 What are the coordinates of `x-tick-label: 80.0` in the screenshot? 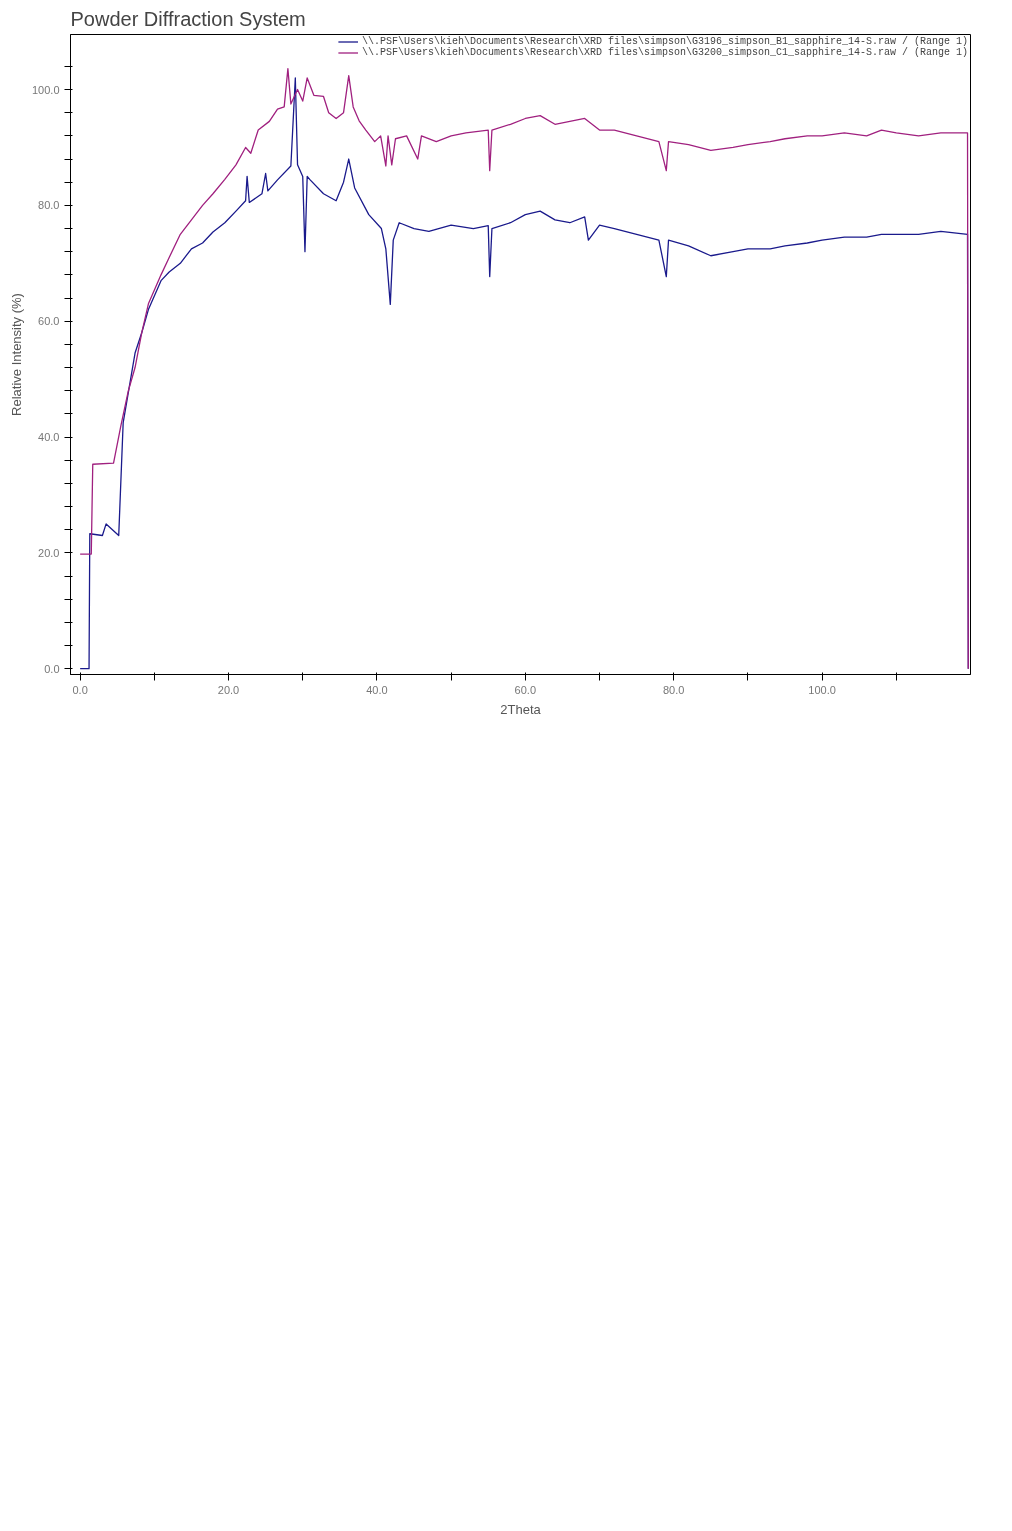 It's located at (674, 689).